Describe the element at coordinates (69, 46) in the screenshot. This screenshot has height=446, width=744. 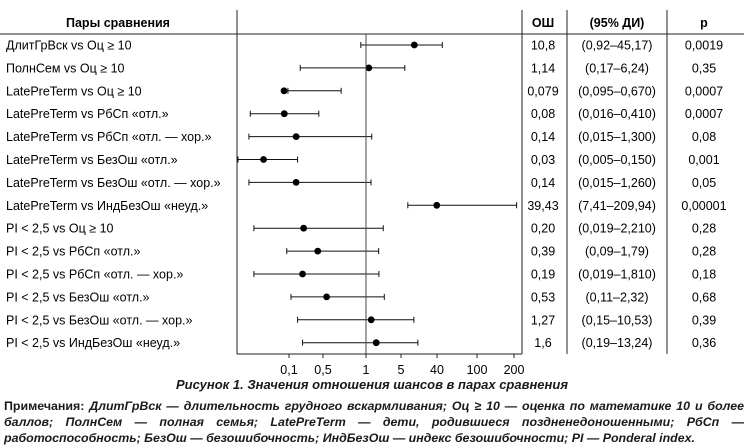
I see `row-label: ДлитГрВск vs Оц ≥ 10` at that location.